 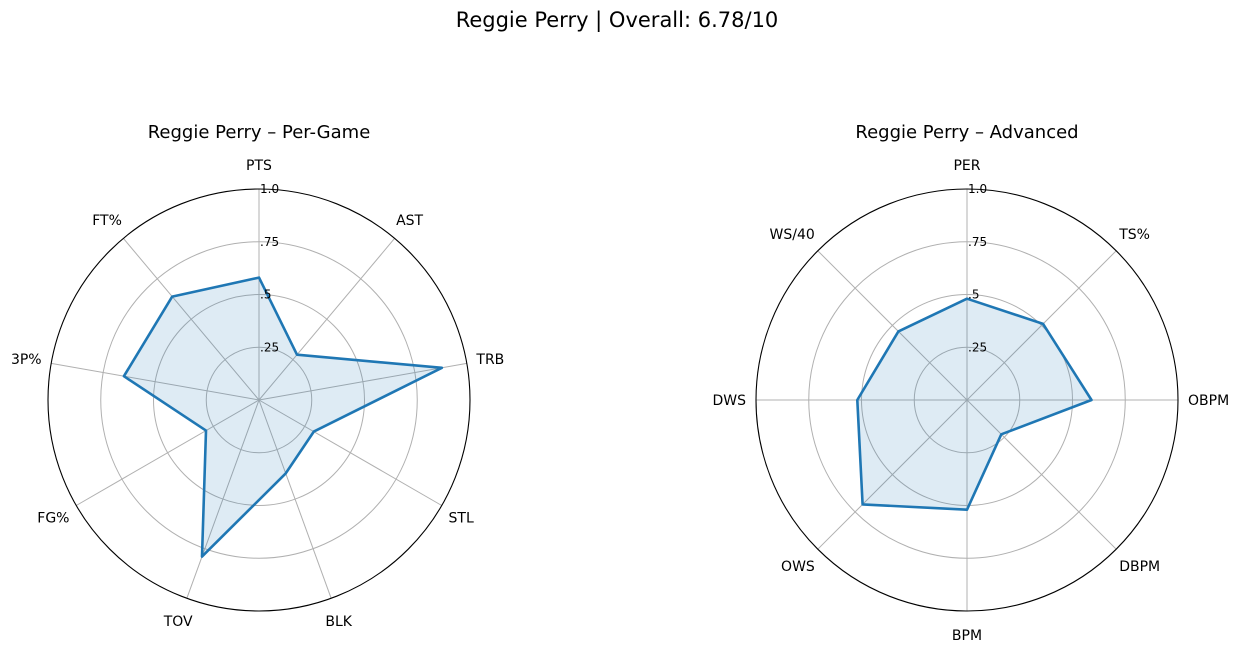 What do you see at coordinates (966, 166) in the screenshot?
I see `category-label-per: PER` at bounding box center [966, 166].